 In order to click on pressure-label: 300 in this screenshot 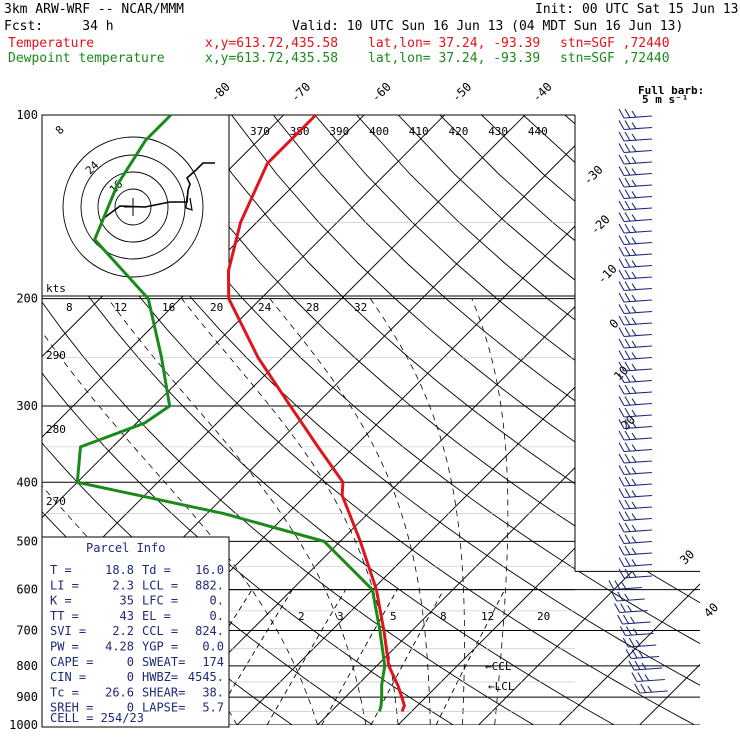, I will do `click(27, 406)`.